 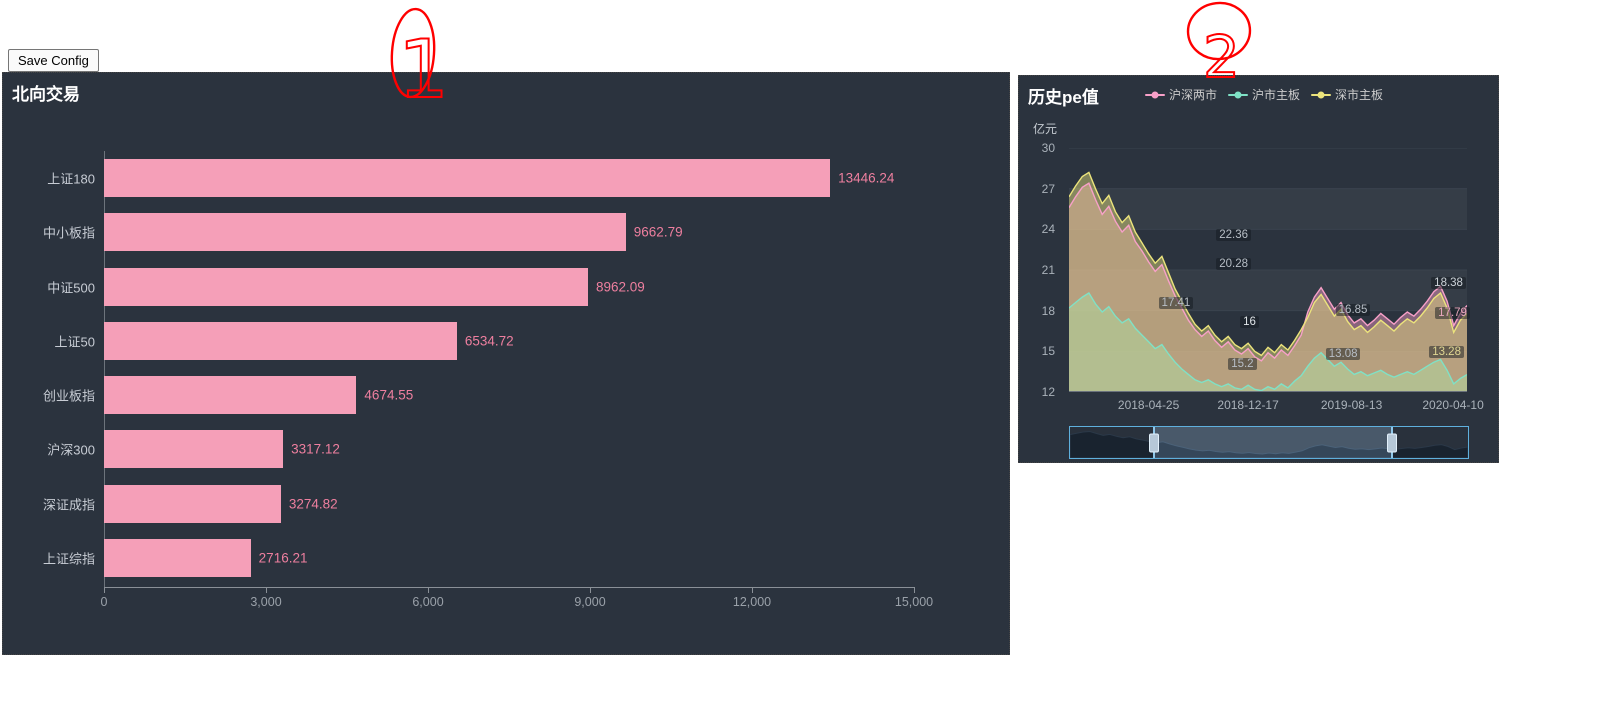 I want to click on legend-label: 沪深两市, so click(x=1193, y=95).